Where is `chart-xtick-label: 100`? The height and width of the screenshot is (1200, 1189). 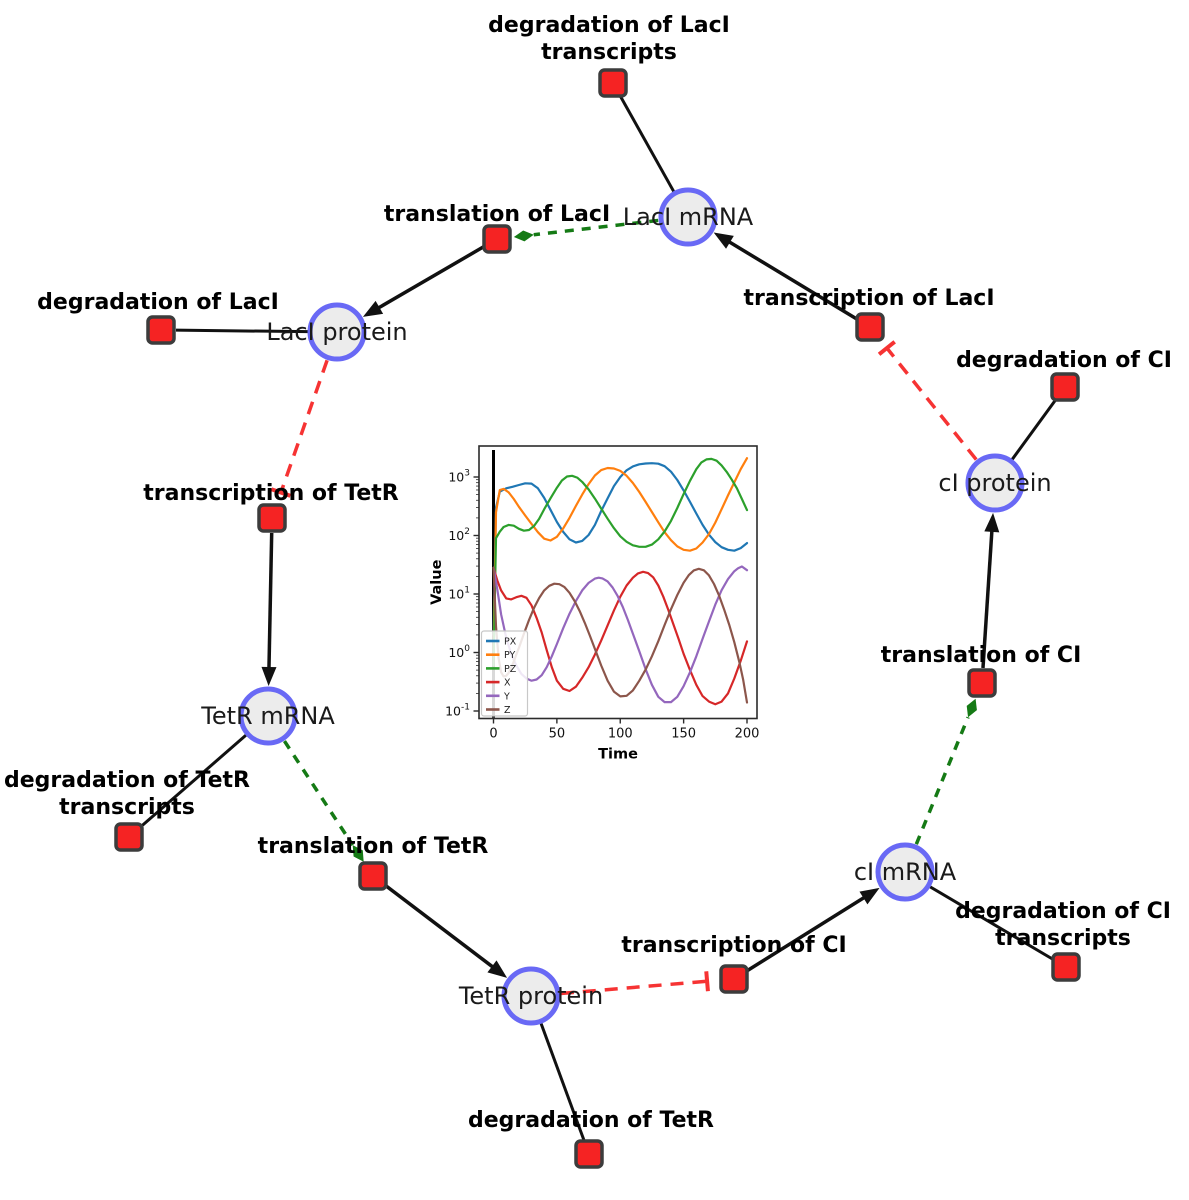
chart-xtick-label: 100 is located at coordinates (620, 734).